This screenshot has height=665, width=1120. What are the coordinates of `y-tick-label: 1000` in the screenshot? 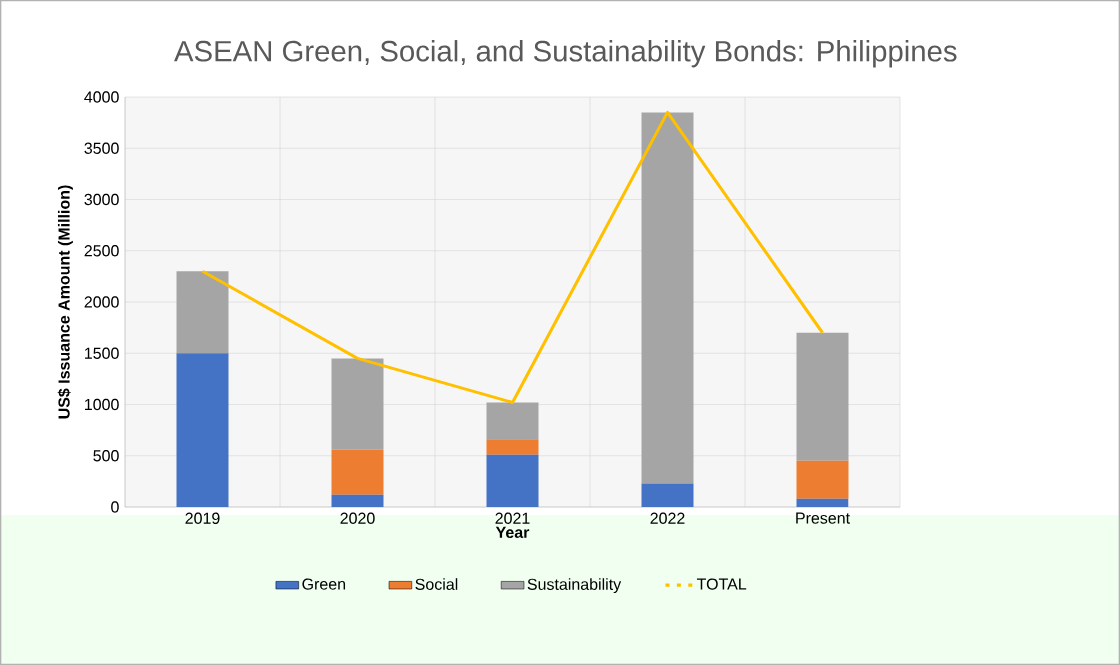 It's located at (102, 404).